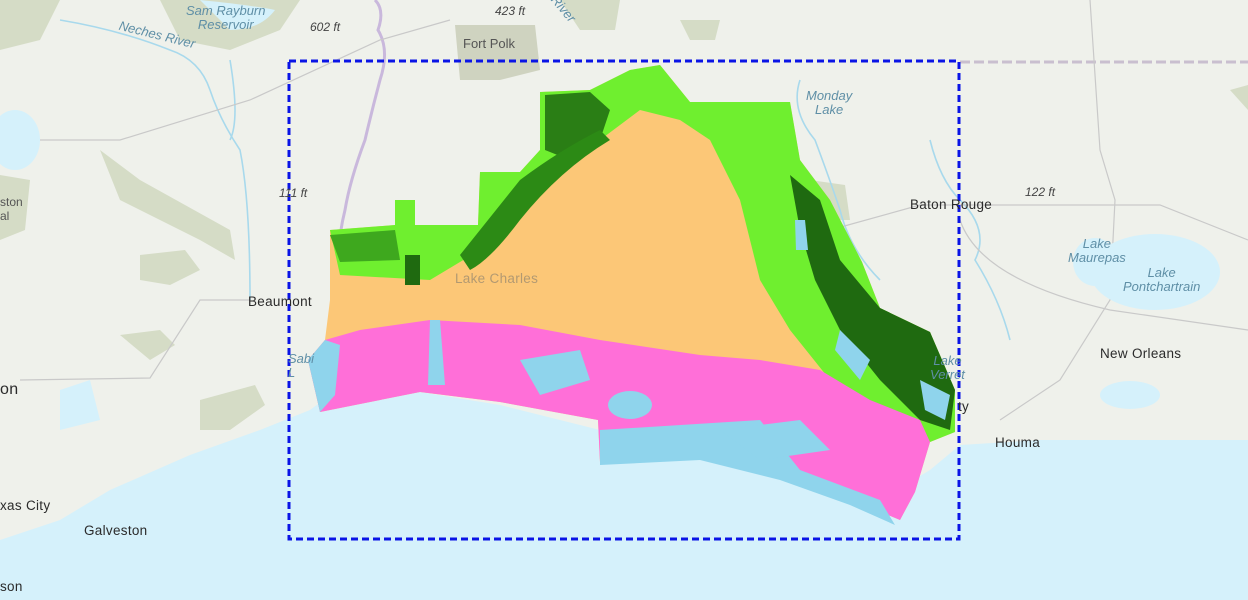 The image size is (1248, 600). I want to click on label-ston-partial: ston al, so click(11, 209).